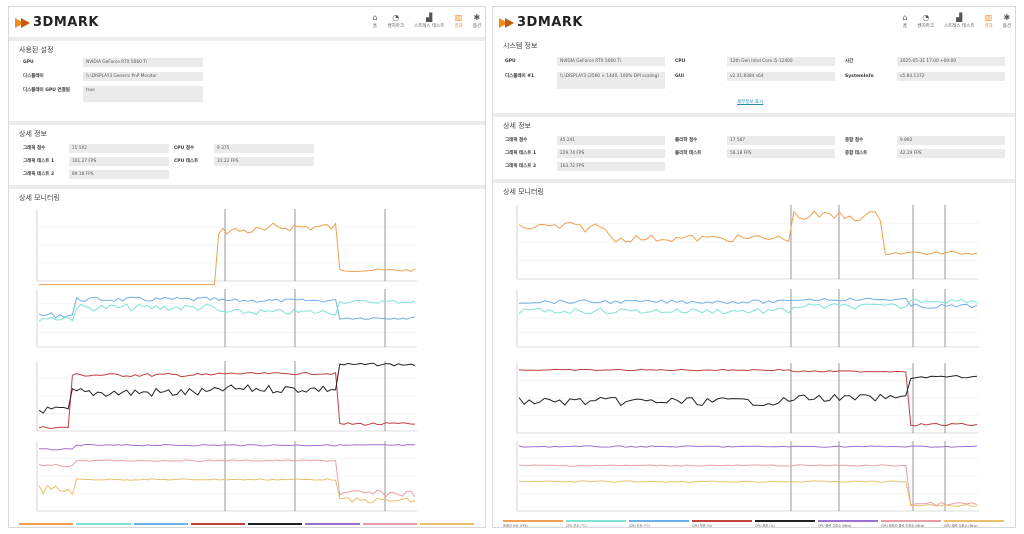 The height and width of the screenshot is (534, 1024). What do you see at coordinates (611, 61) in the screenshot?
I see `sysinfo-value: NVIDIA GeForce RTX 5060 Ti` at bounding box center [611, 61].